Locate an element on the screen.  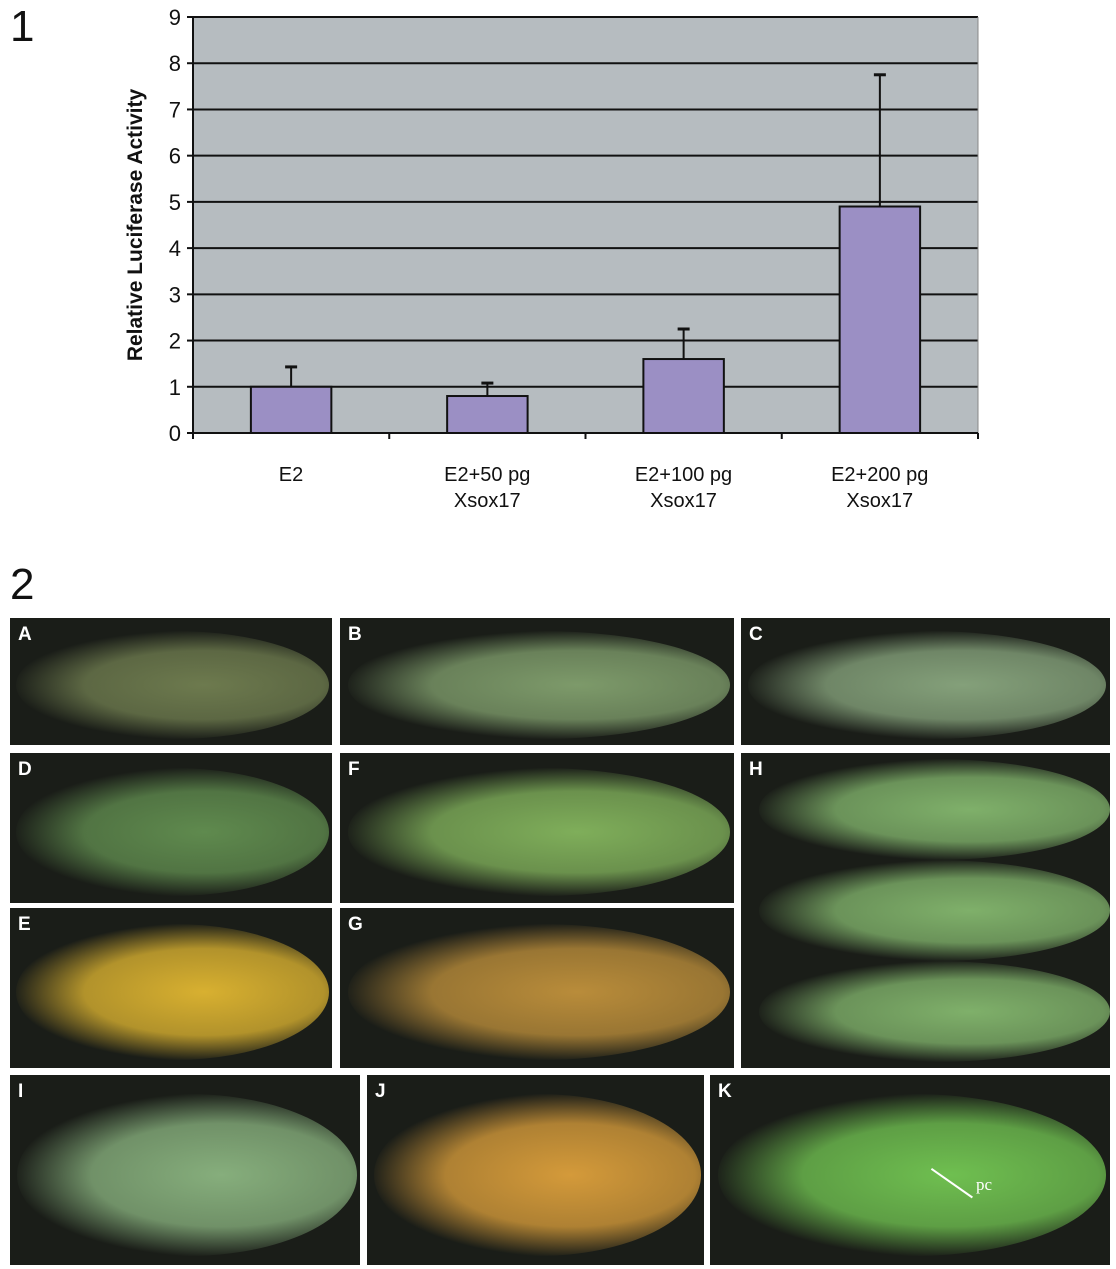
y-tick-label: 7 is located at coordinates (175, 109).